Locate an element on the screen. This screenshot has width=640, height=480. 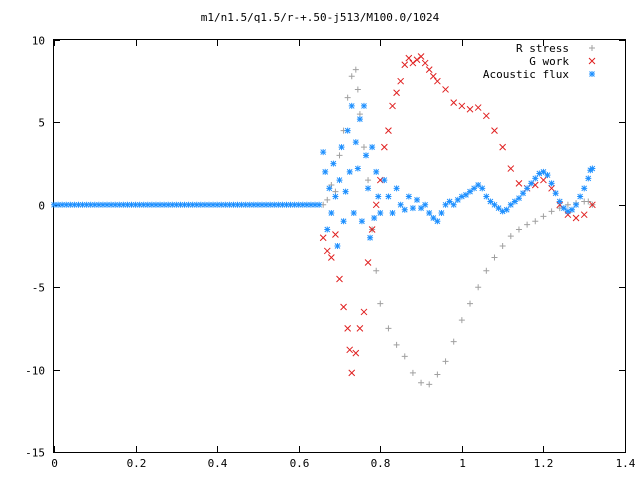
legend-marker-r-stress is located at coordinates (592, 48).